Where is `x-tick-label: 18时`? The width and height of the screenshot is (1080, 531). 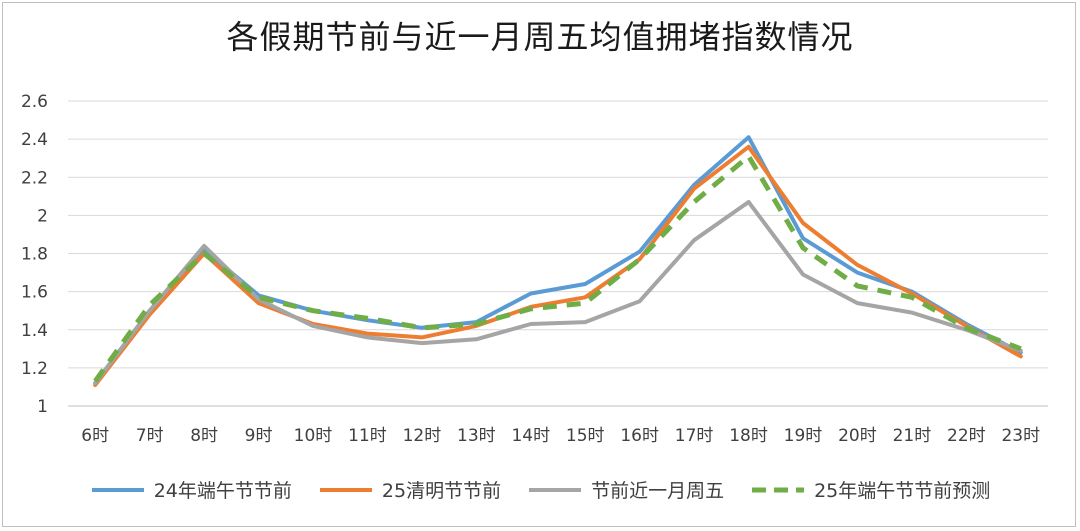 x-tick-label: 18时 is located at coordinates (748, 436).